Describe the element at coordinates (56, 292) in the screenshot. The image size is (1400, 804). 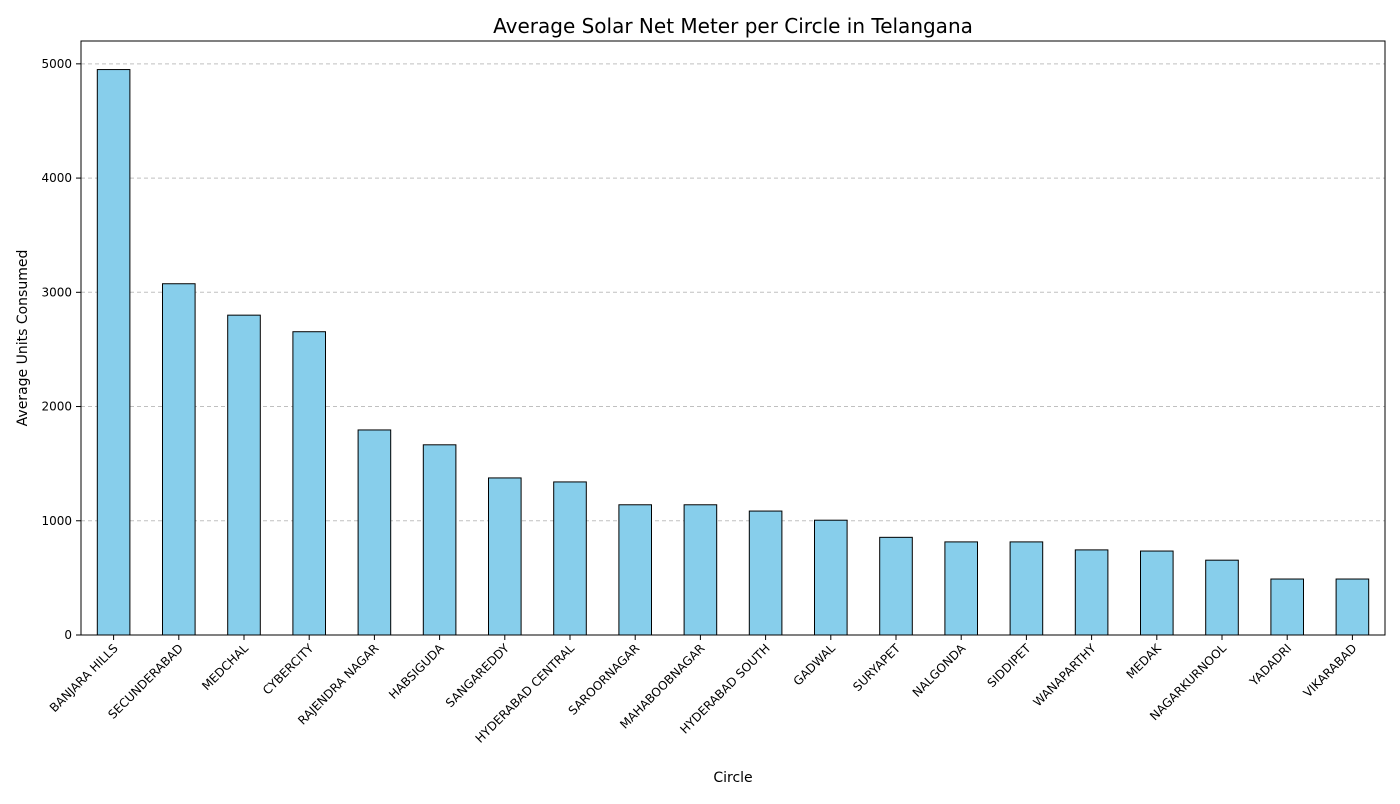
I see `y-tick-label: 3000` at that location.